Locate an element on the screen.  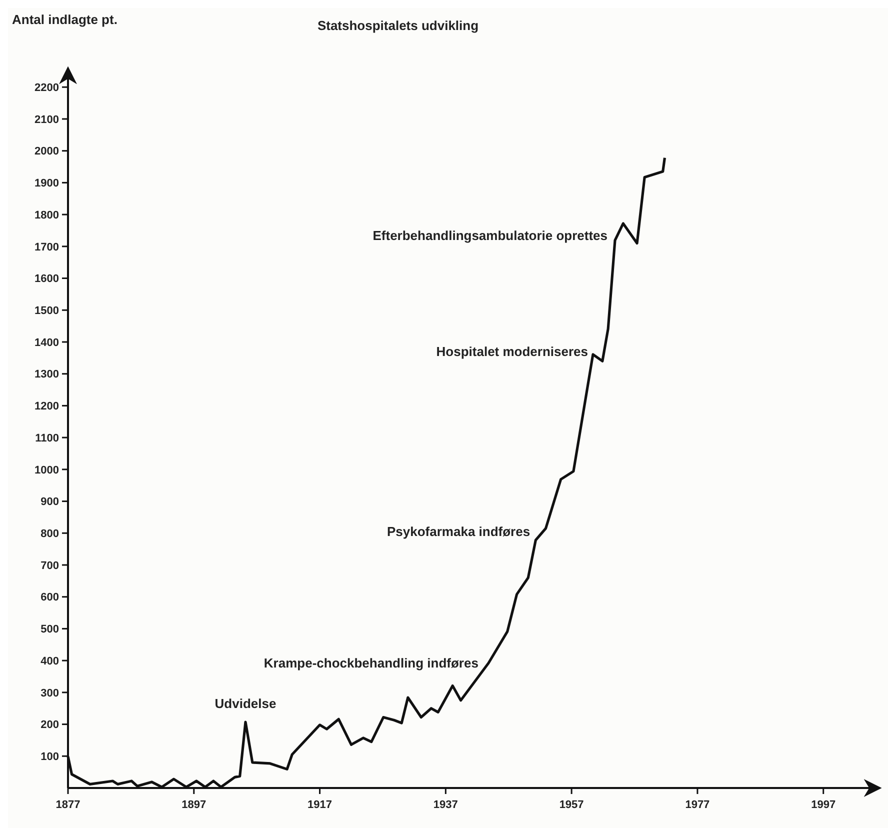
y-tick-label: 500 is located at coordinates (49, 630).